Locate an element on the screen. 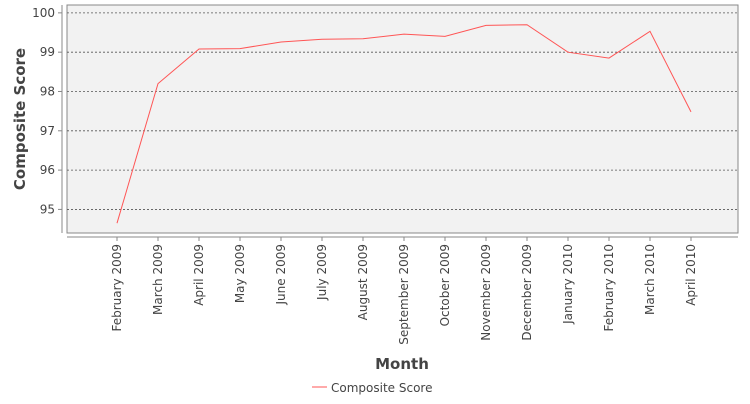  legend: Composite Score is located at coordinates (372, 388).